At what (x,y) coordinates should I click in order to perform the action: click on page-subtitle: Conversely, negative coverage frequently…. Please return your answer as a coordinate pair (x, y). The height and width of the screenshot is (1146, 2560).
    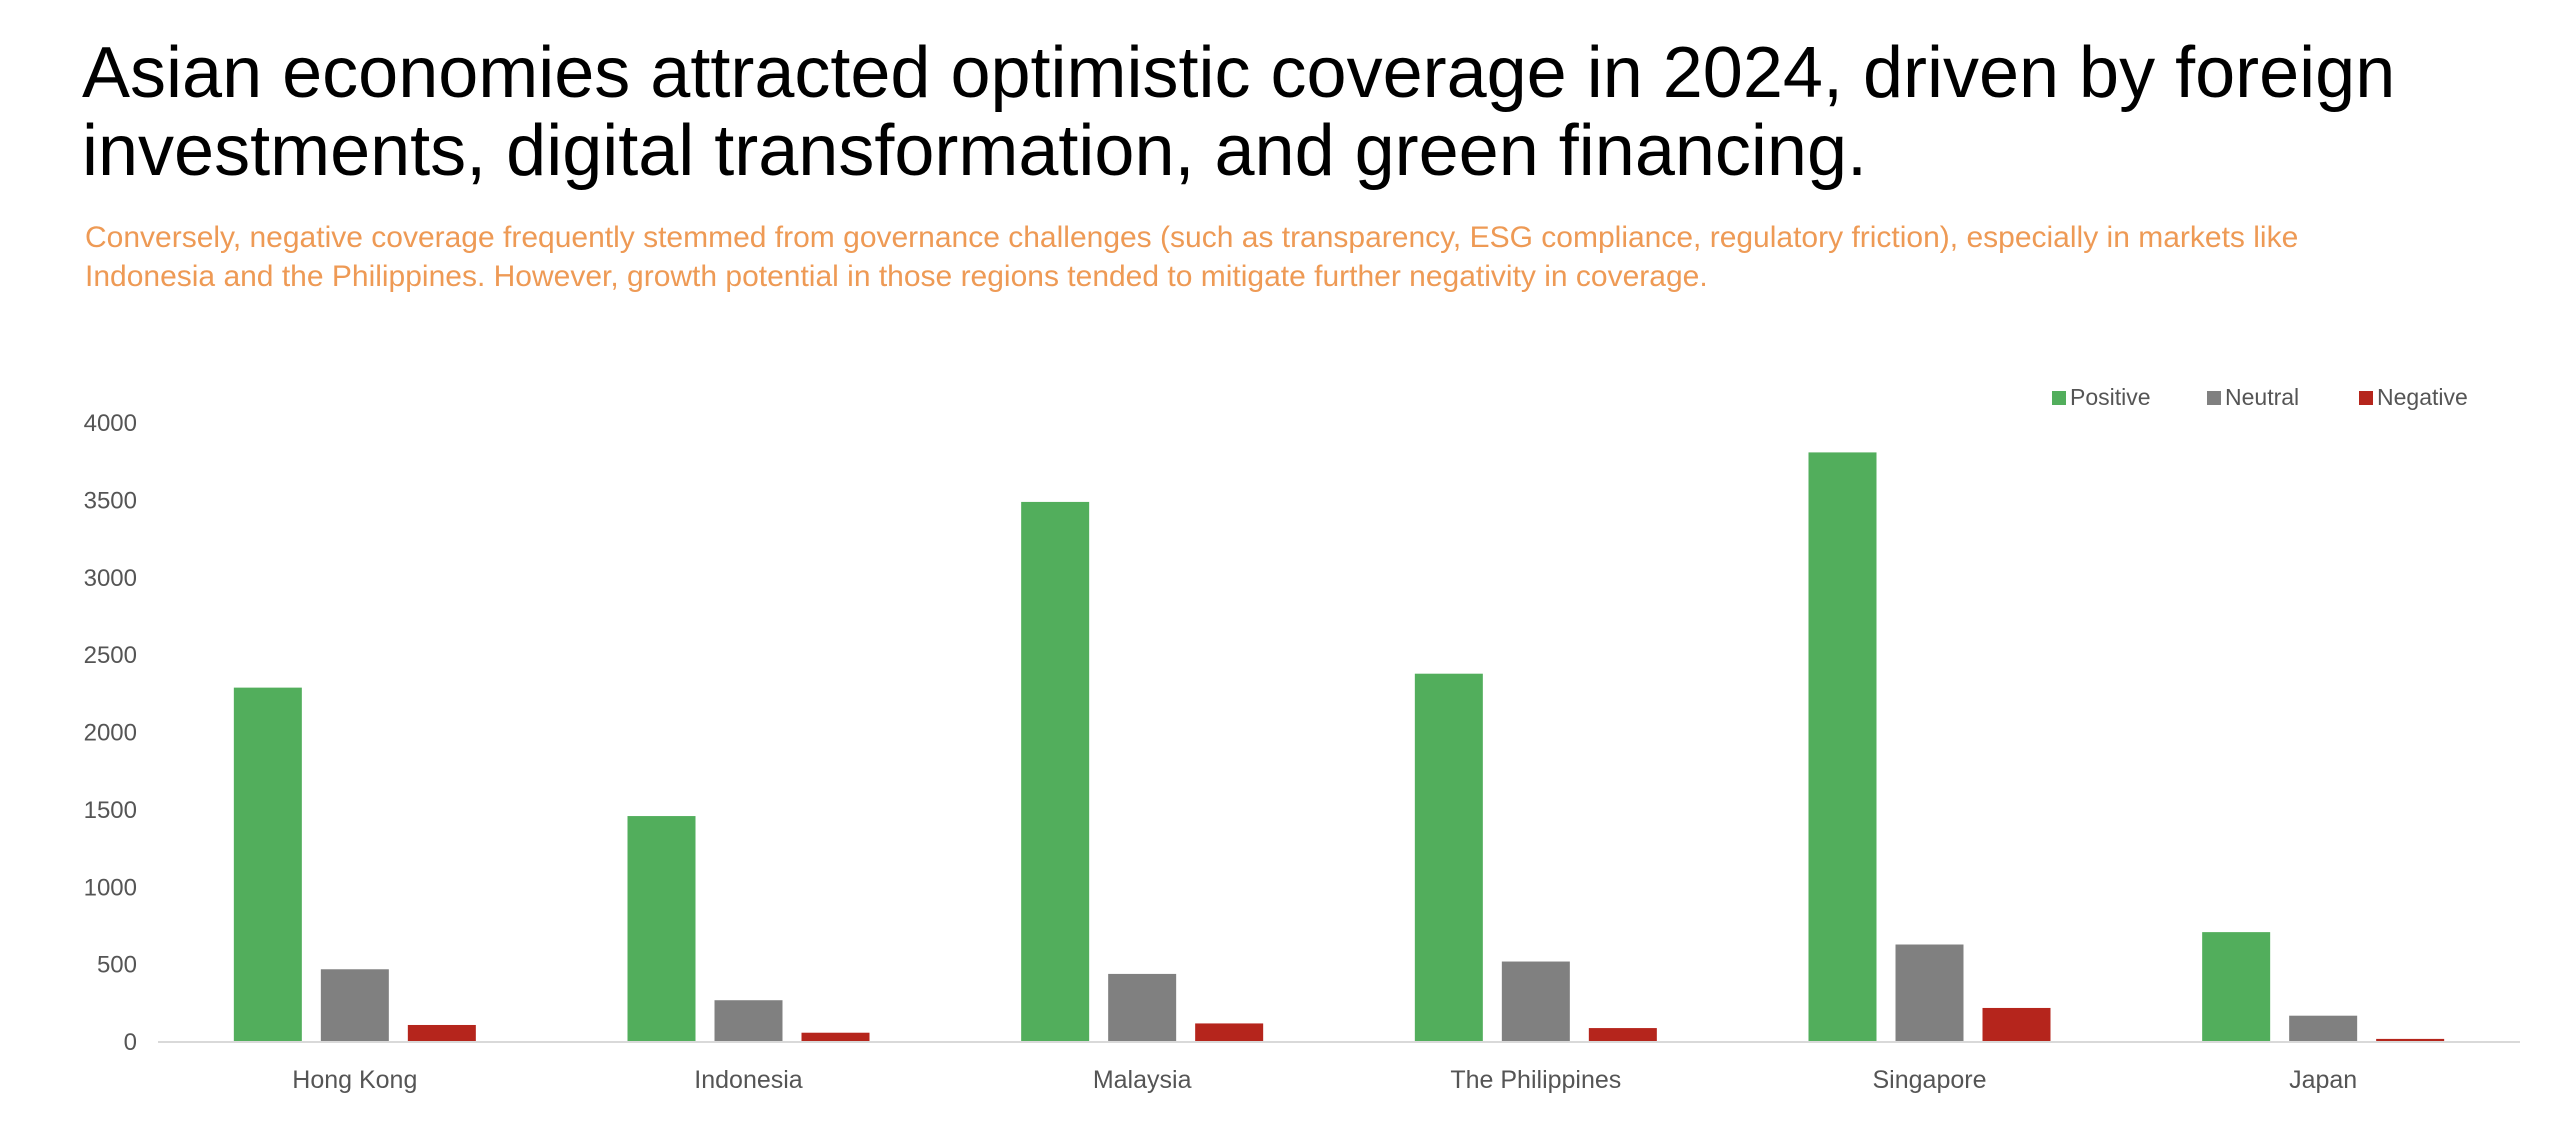
    Looking at the image, I should click on (1192, 257).